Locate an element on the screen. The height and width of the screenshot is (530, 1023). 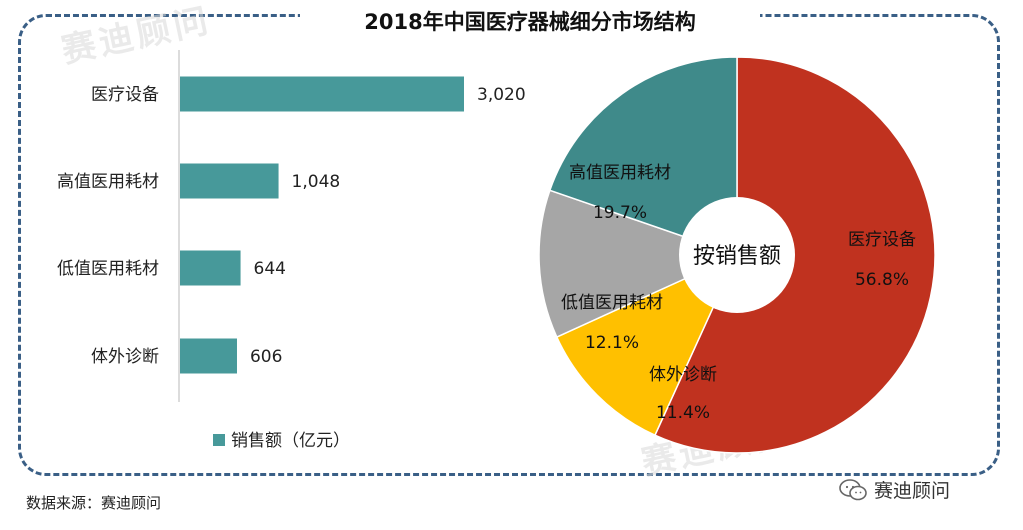
brand-name: 赛迪顾问 is located at coordinates (912, 491).